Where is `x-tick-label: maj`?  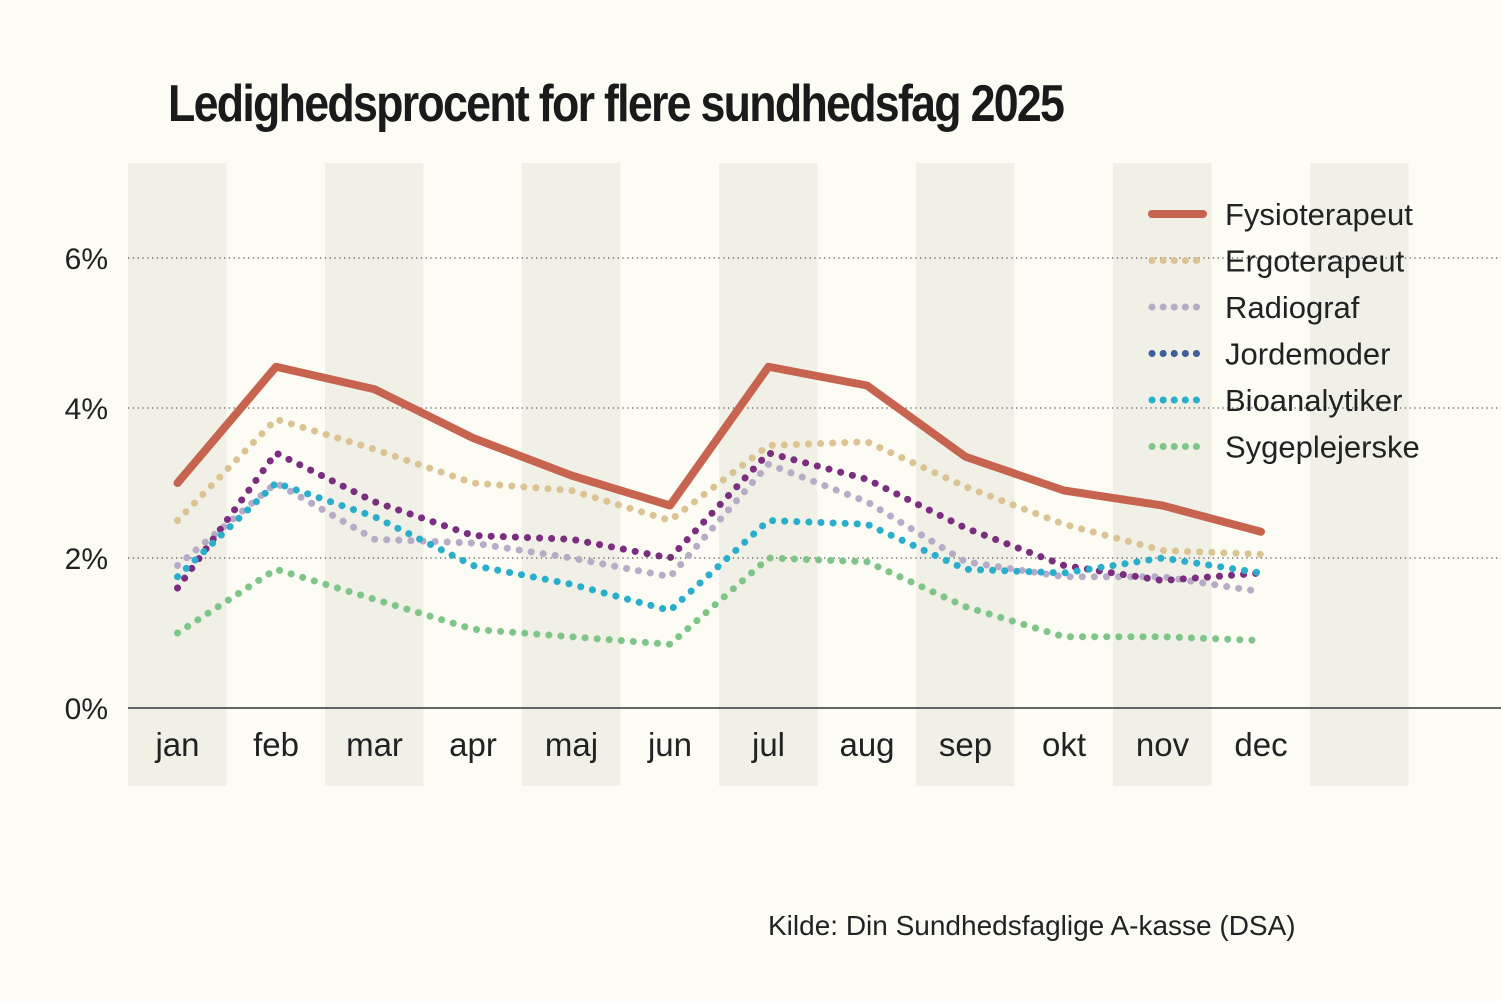 x-tick-label: maj is located at coordinates (571, 744).